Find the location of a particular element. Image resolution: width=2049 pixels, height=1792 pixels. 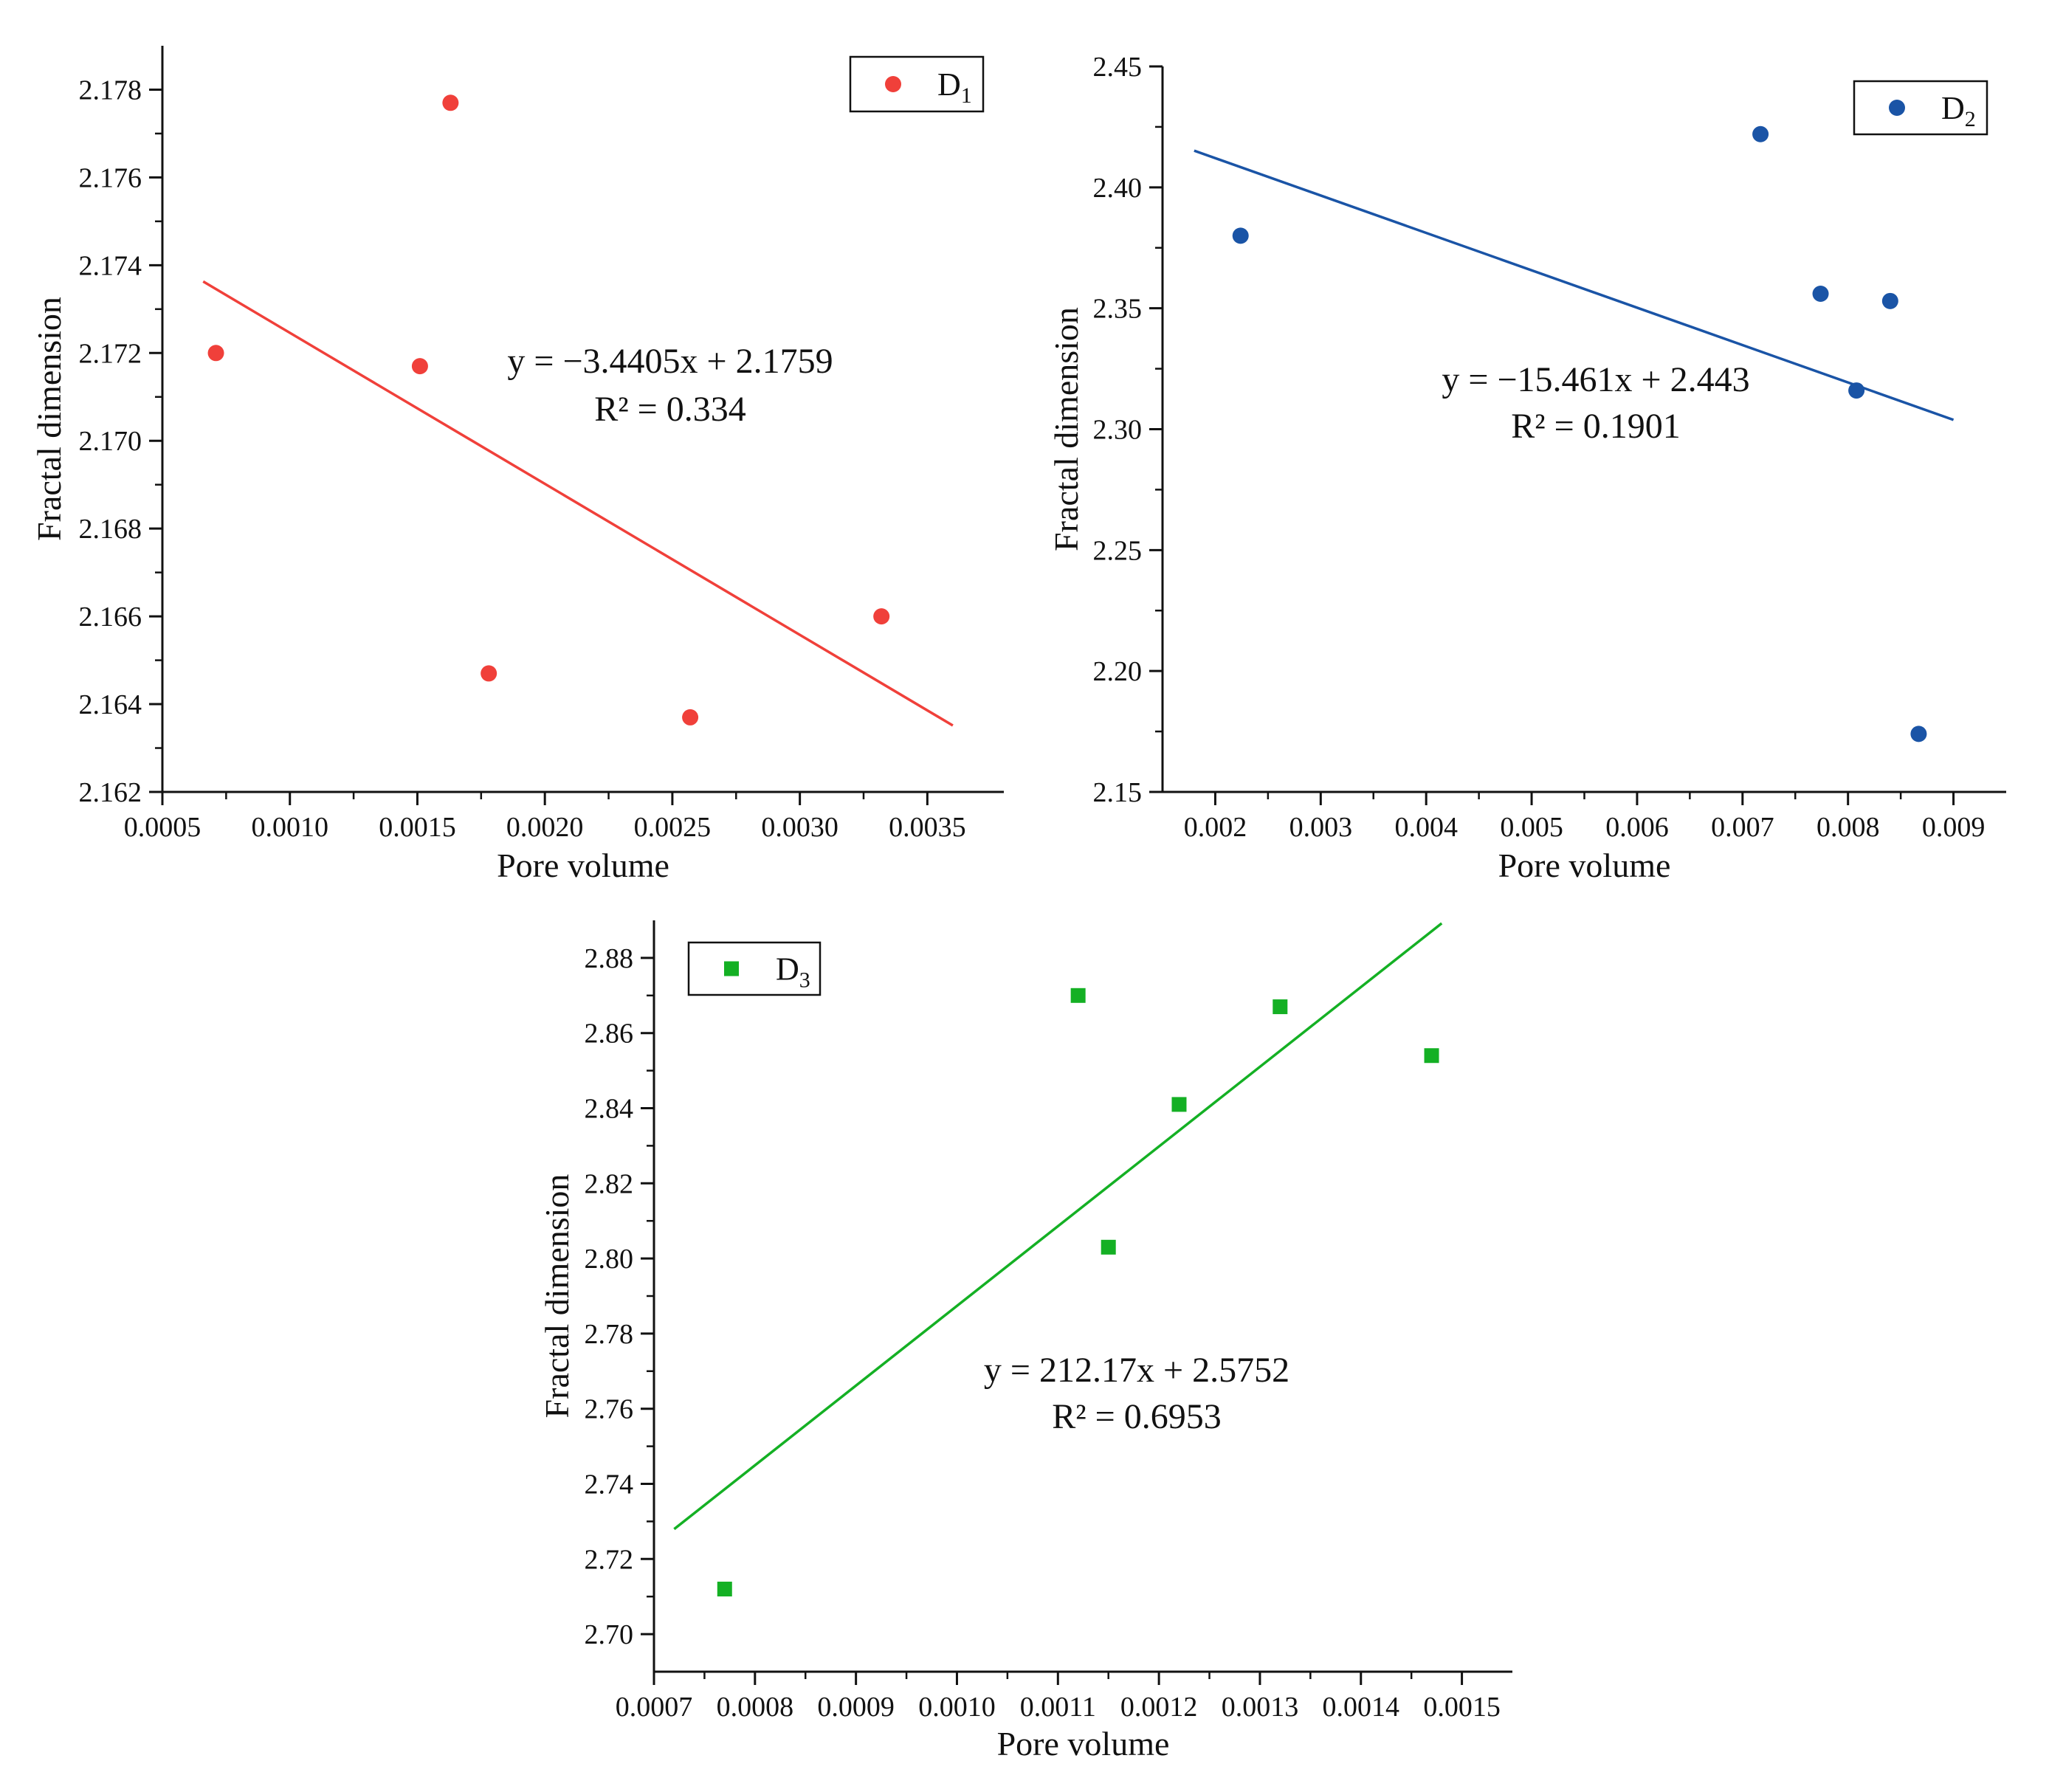

x-tick-label: 0.006 is located at coordinates (1637, 827).